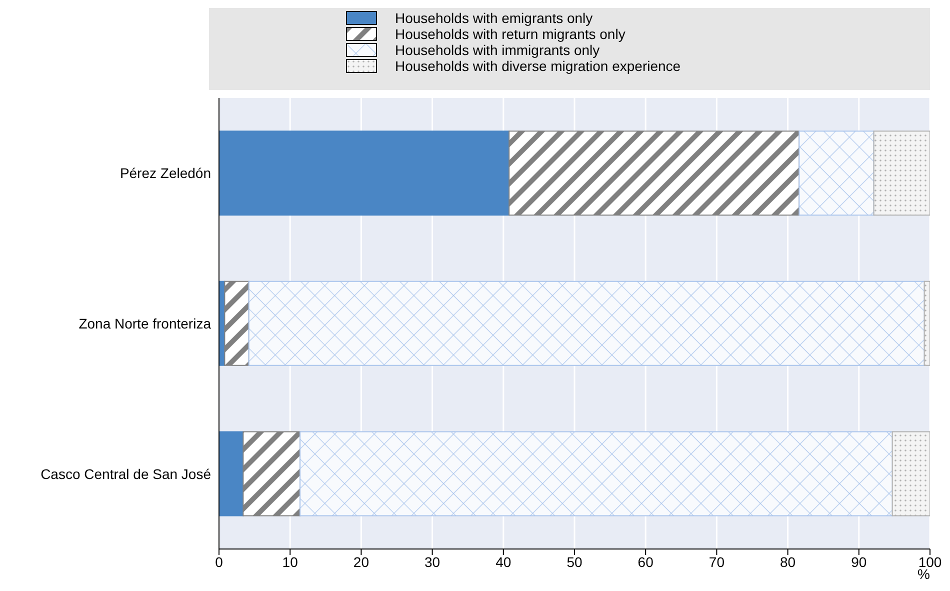 The image size is (950, 591). Describe the element at coordinates (126, 474) in the screenshot. I see `y-tick-label: Casco Central de San José` at that location.